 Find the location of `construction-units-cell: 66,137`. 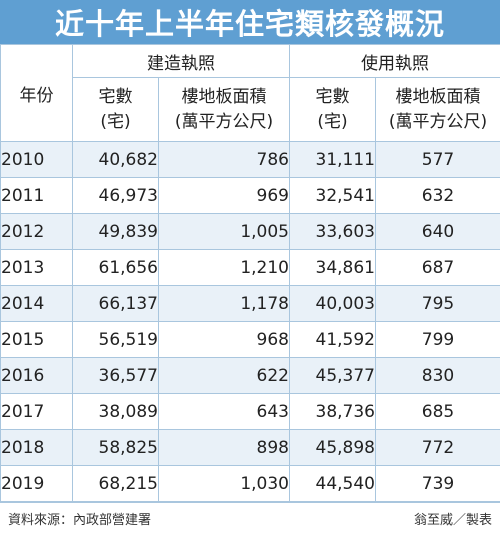

construction-units-cell: 66,137 is located at coordinates (115, 303).